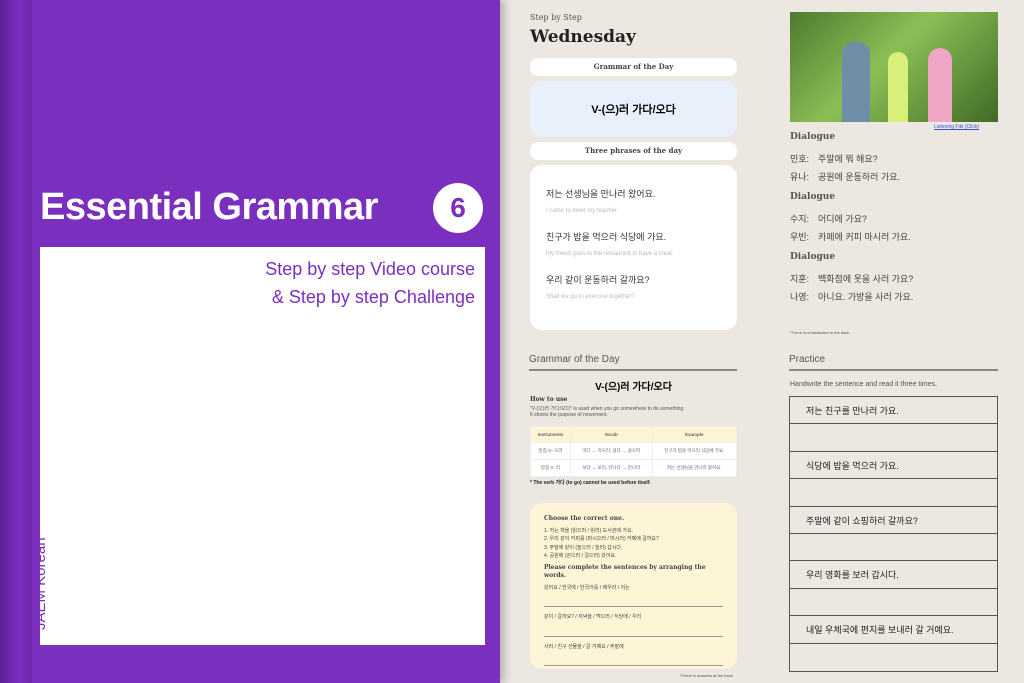 This screenshot has height=683, width=1024. I want to click on grammar-desc: It shows the purpose of movement., so click(569, 415).